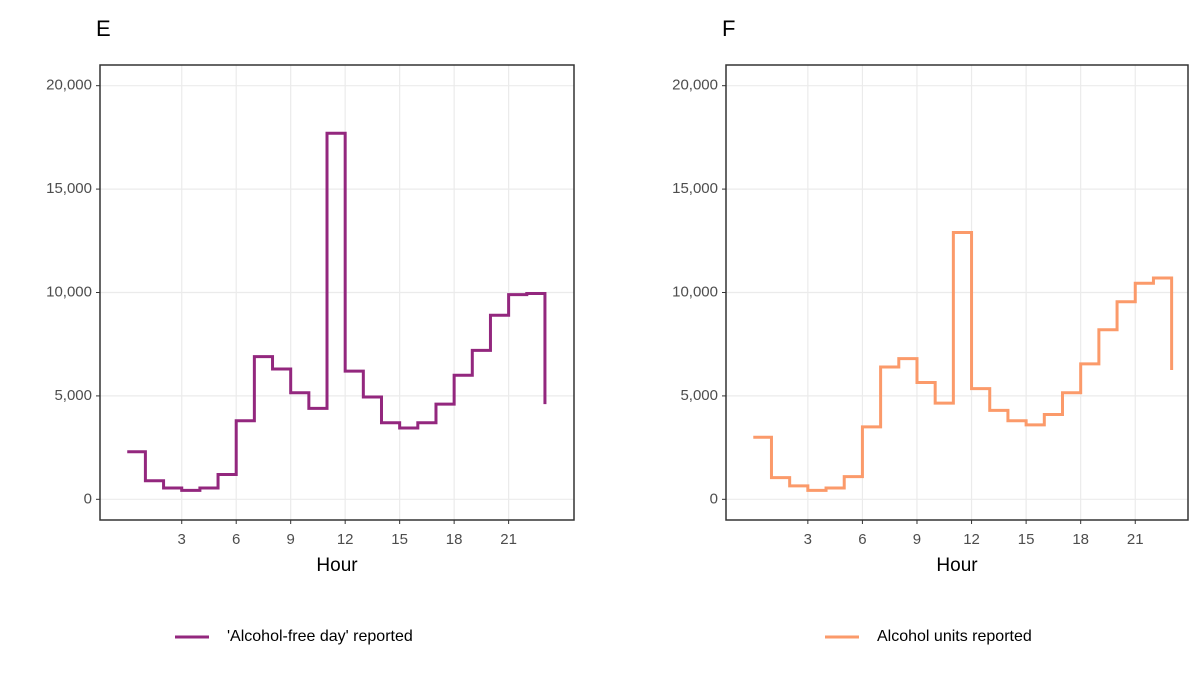  What do you see at coordinates (963, 361) in the screenshot?
I see `step-line` at bounding box center [963, 361].